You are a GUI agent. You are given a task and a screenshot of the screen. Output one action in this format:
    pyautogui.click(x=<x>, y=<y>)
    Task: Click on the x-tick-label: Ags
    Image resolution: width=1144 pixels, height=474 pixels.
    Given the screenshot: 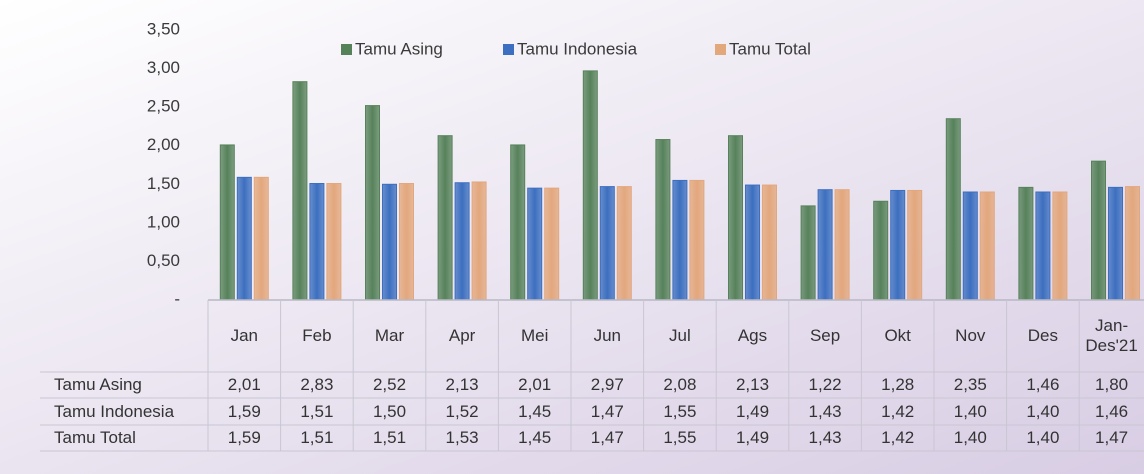 What is the action you would take?
    pyautogui.click(x=752, y=335)
    